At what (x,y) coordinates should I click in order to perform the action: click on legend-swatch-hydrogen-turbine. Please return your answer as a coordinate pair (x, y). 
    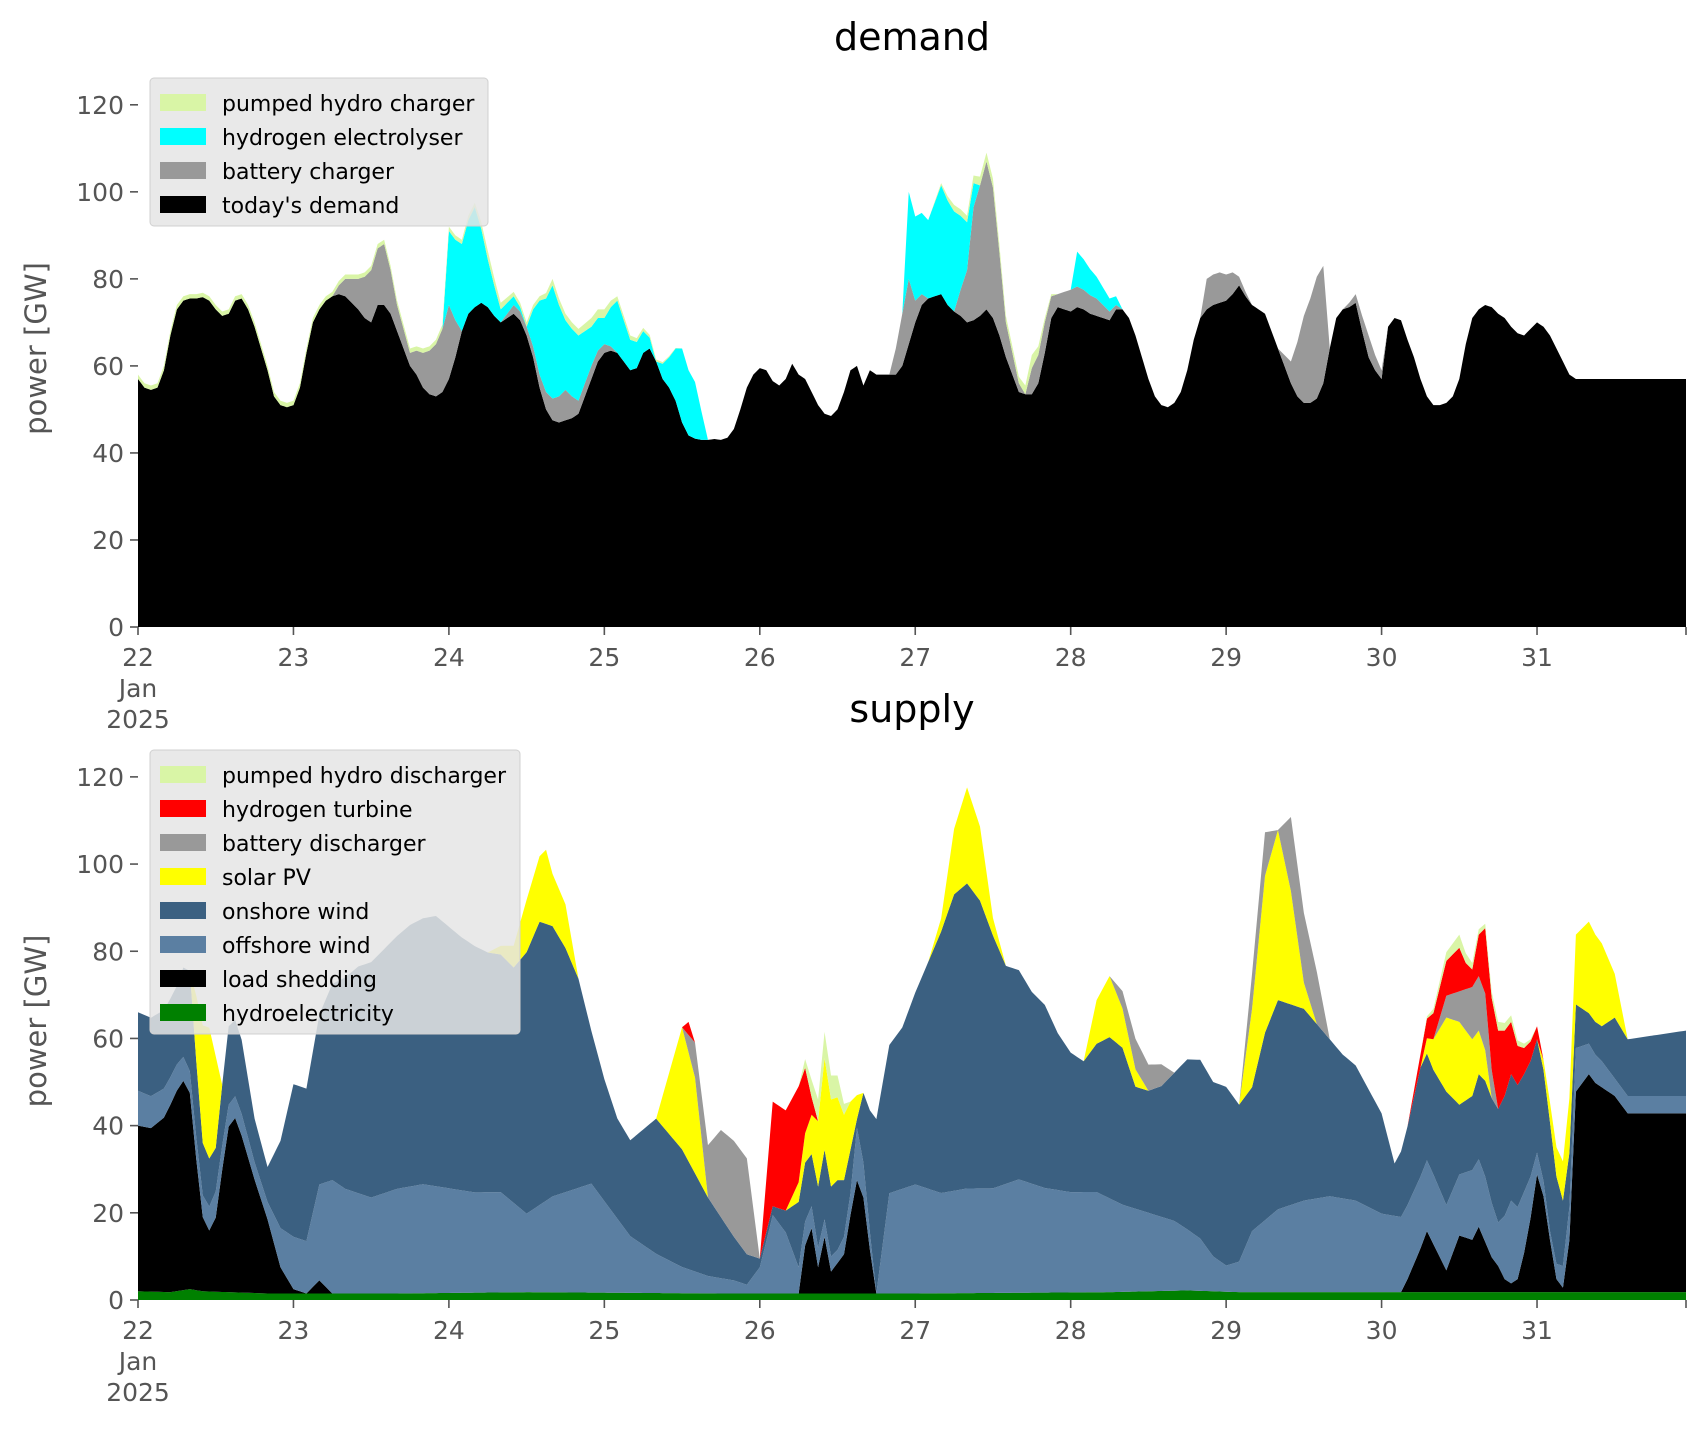
    Looking at the image, I should click on (183, 808).